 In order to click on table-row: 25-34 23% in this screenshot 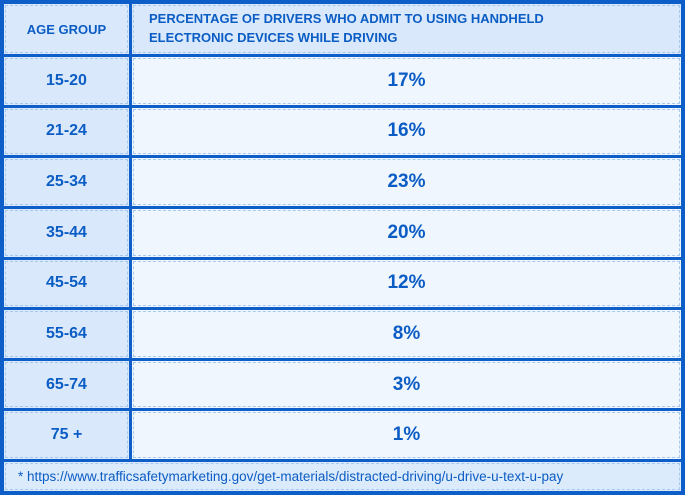, I will do `click(342, 182)`.